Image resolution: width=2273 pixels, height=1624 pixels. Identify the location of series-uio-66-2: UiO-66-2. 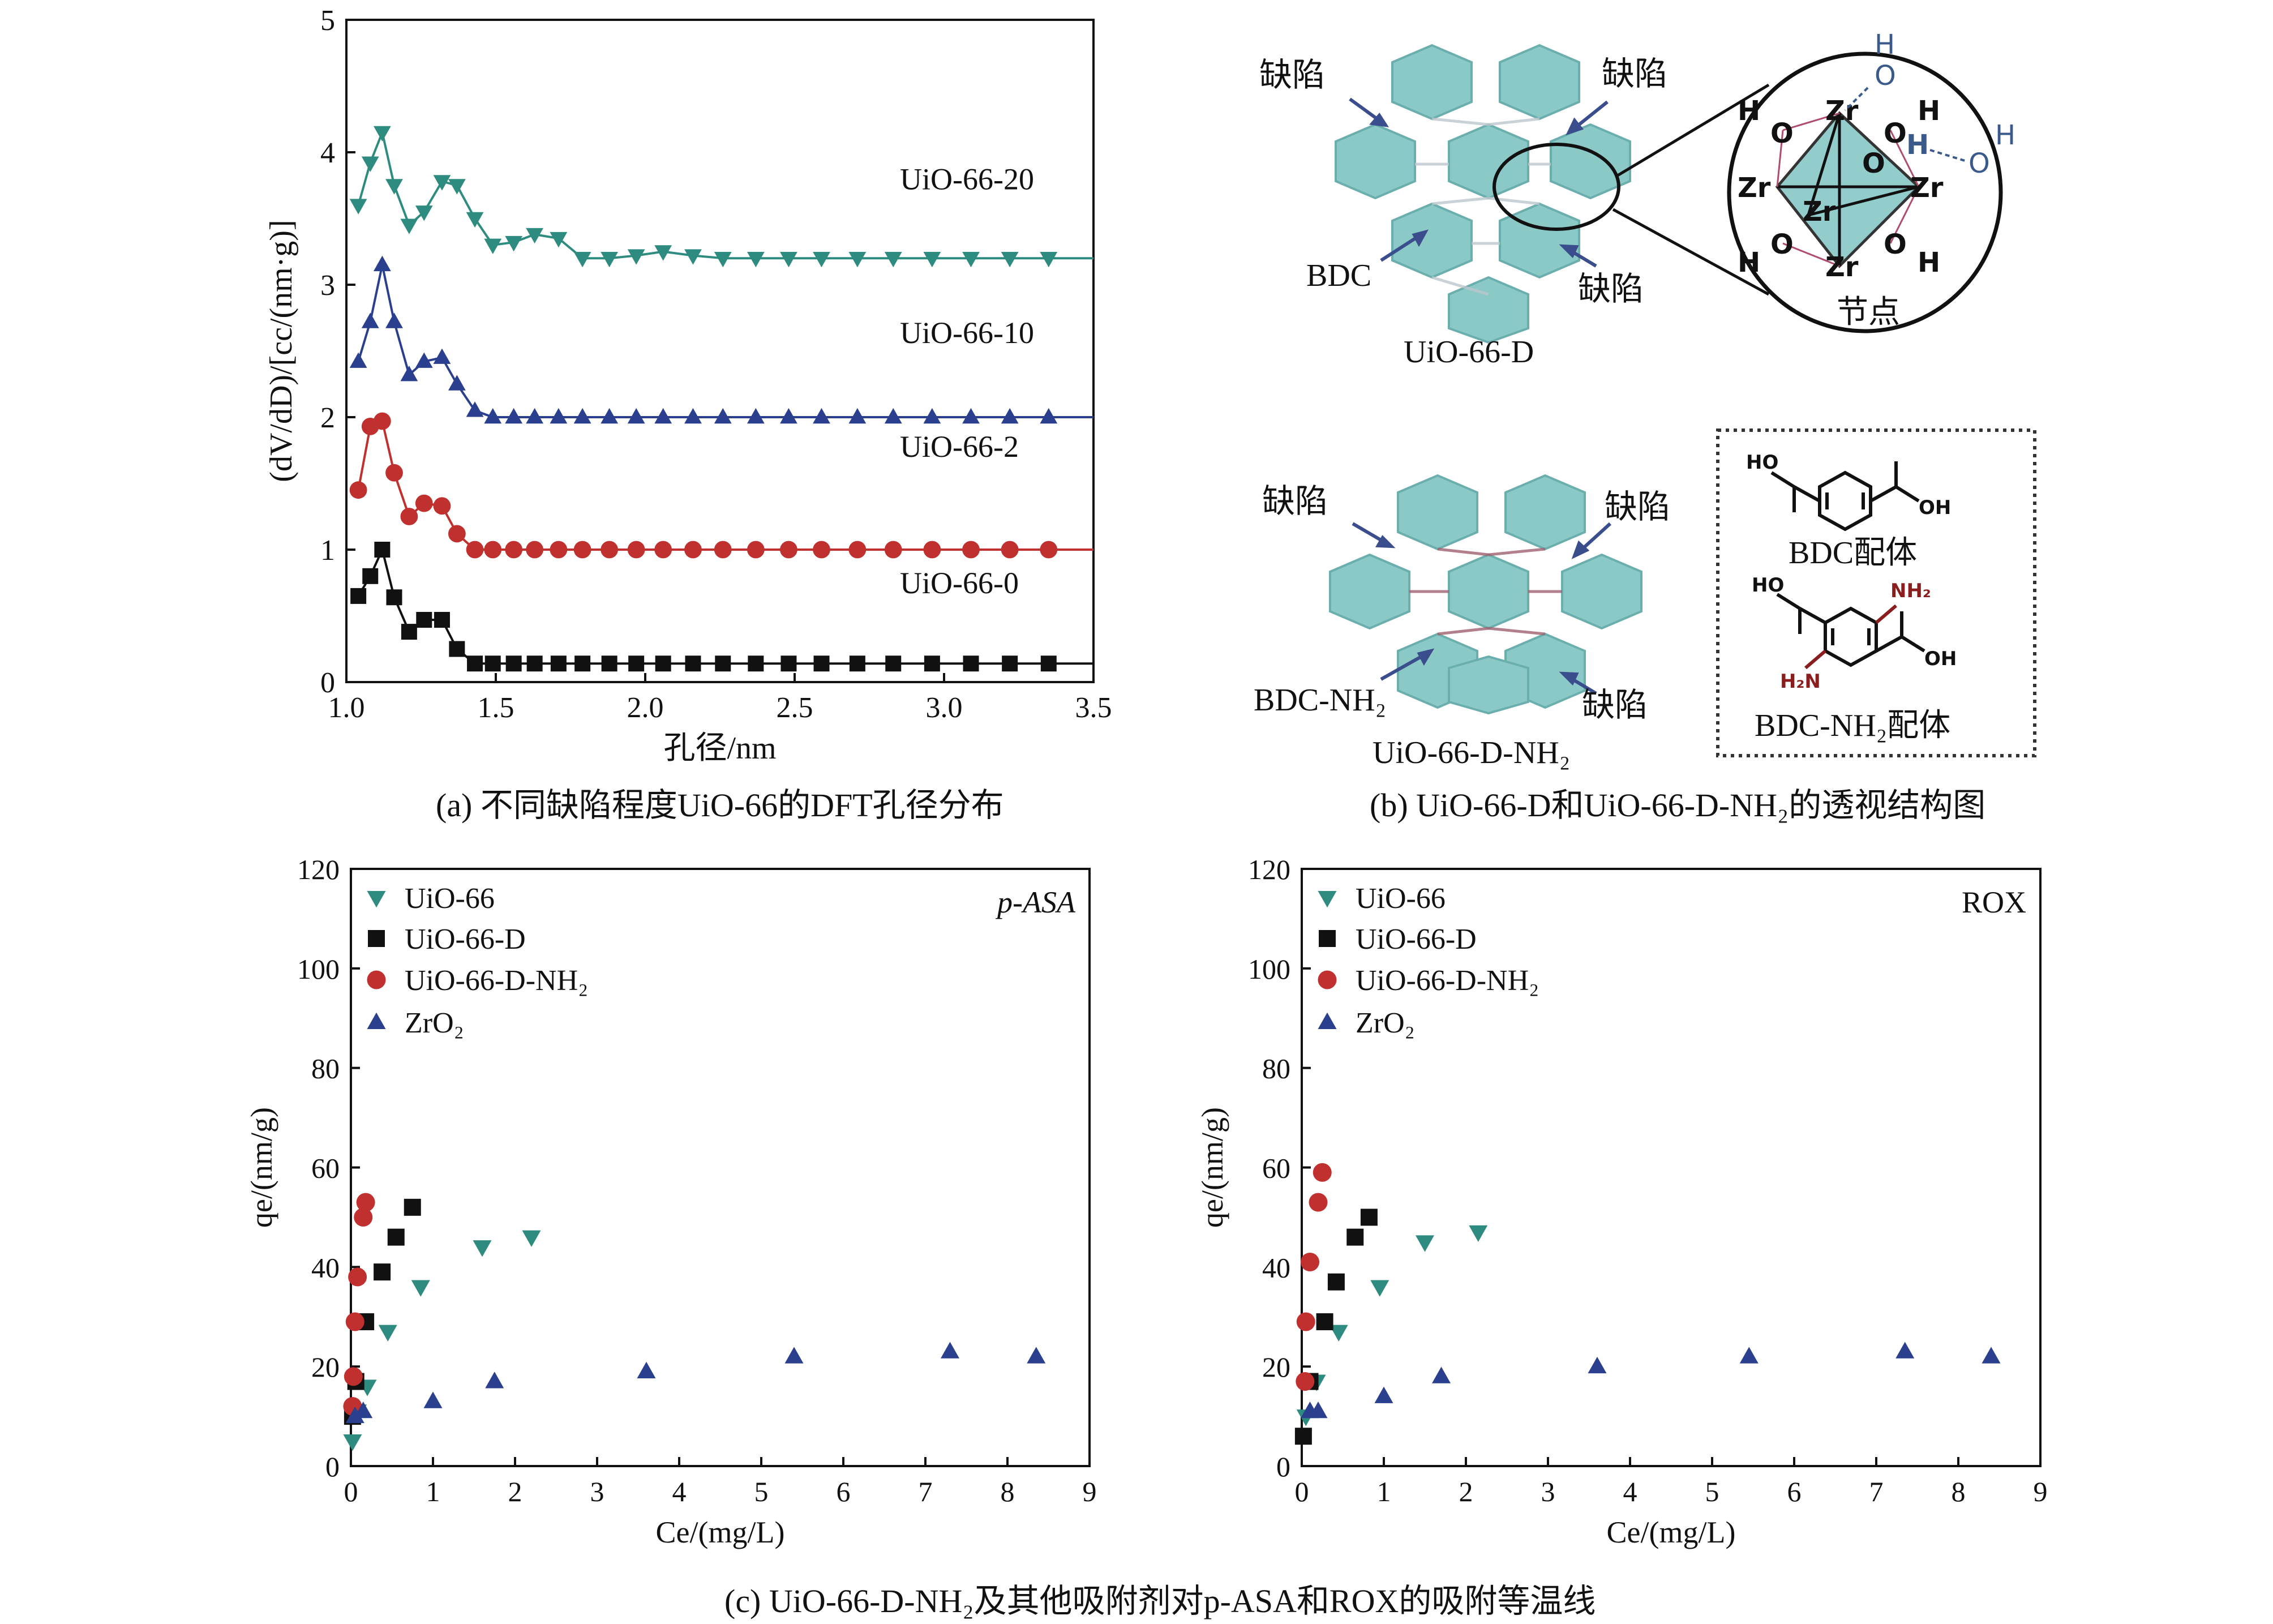
(721, 485).